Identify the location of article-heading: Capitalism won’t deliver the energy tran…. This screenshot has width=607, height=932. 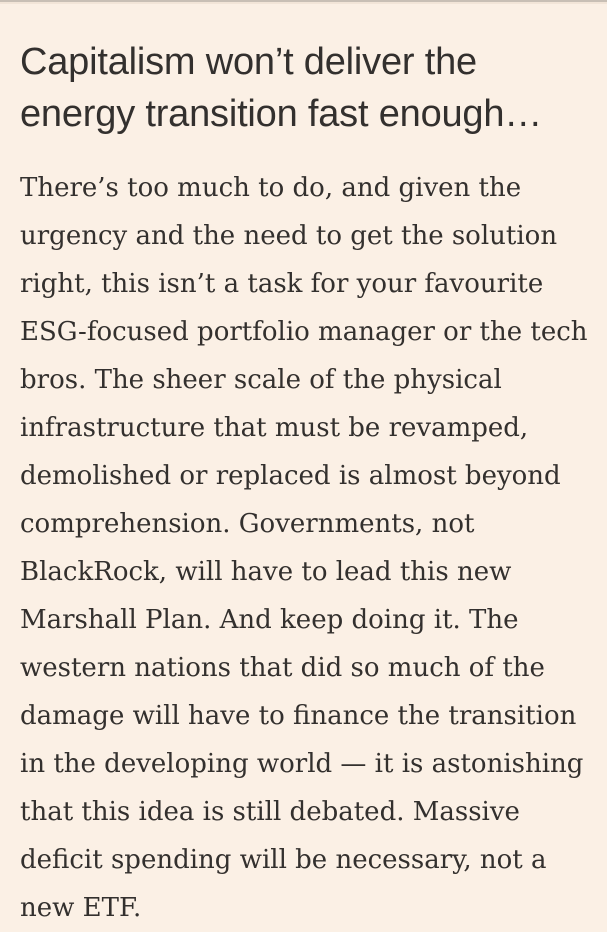
(281, 88).